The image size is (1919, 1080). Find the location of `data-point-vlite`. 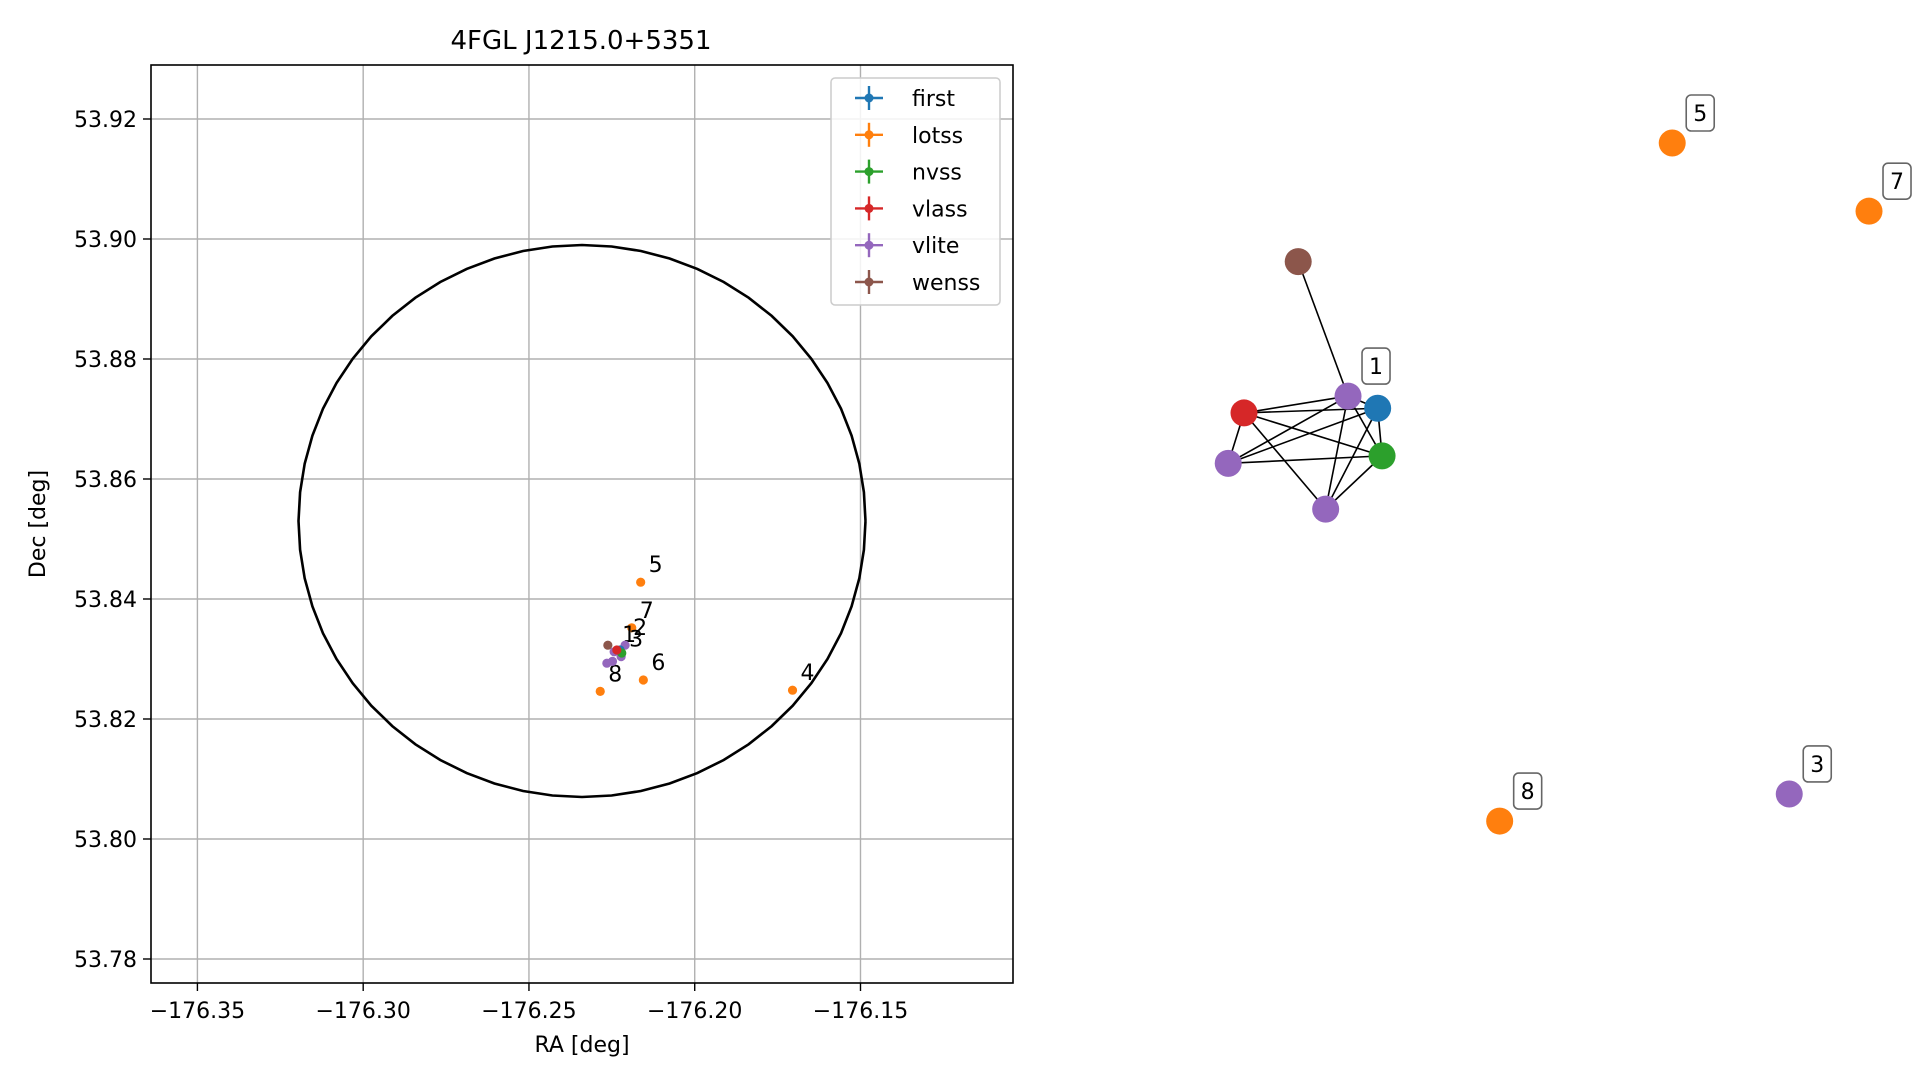

data-point-vlite is located at coordinates (607, 663).